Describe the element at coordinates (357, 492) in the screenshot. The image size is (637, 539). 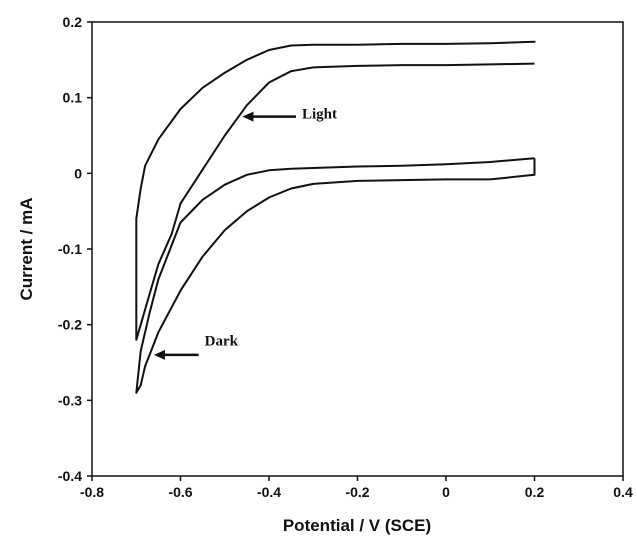
I see `x-tick-label: -0.2` at that location.